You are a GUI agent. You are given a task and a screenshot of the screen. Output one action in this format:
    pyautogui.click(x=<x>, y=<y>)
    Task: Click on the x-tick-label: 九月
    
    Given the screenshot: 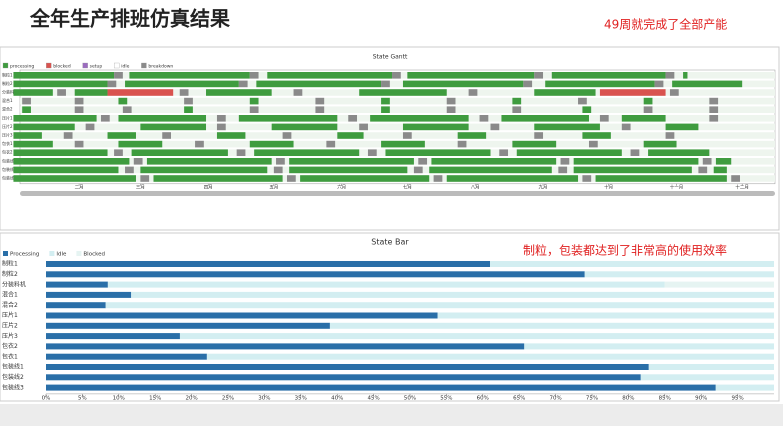 What is the action you would take?
    pyautogui.click(x=543, y=187)
    